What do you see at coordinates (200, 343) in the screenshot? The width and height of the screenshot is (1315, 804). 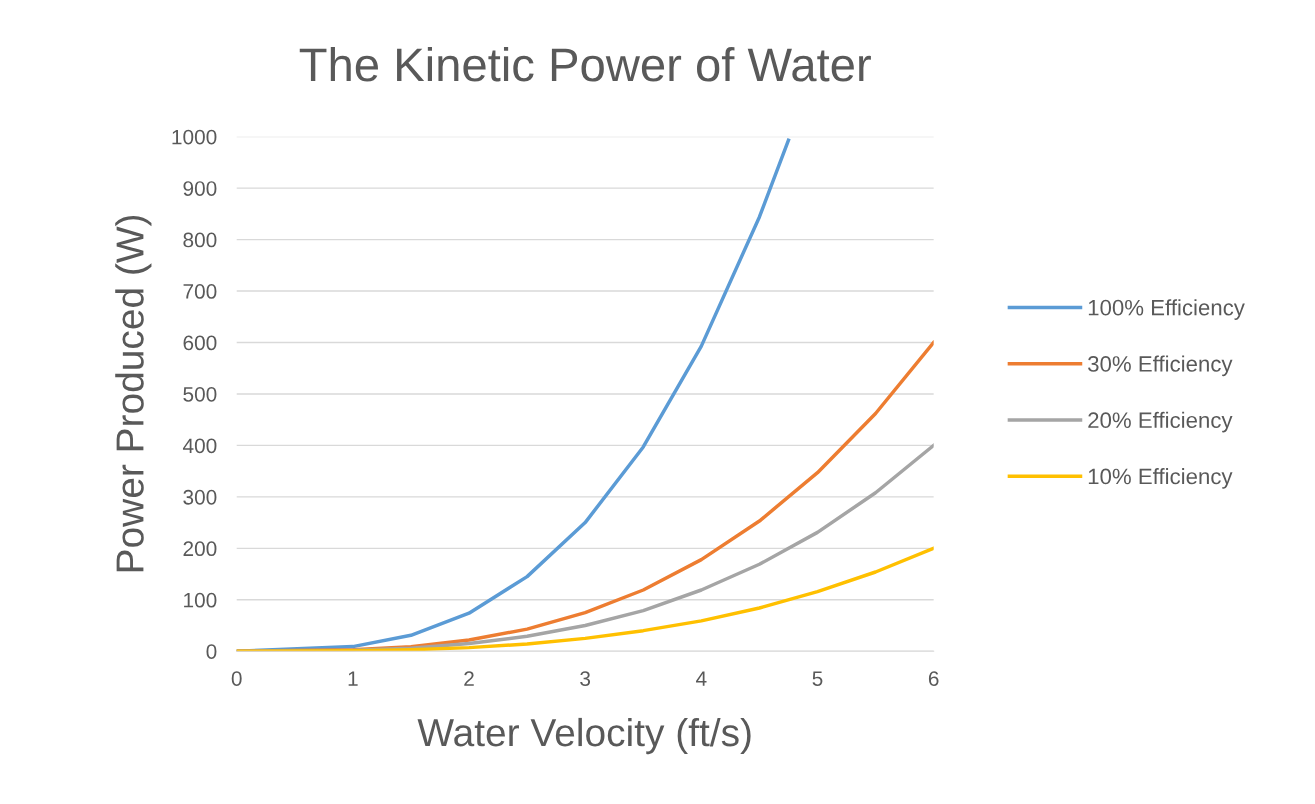 I see `y-tick-label: 600` at bounding box center [200, 343].